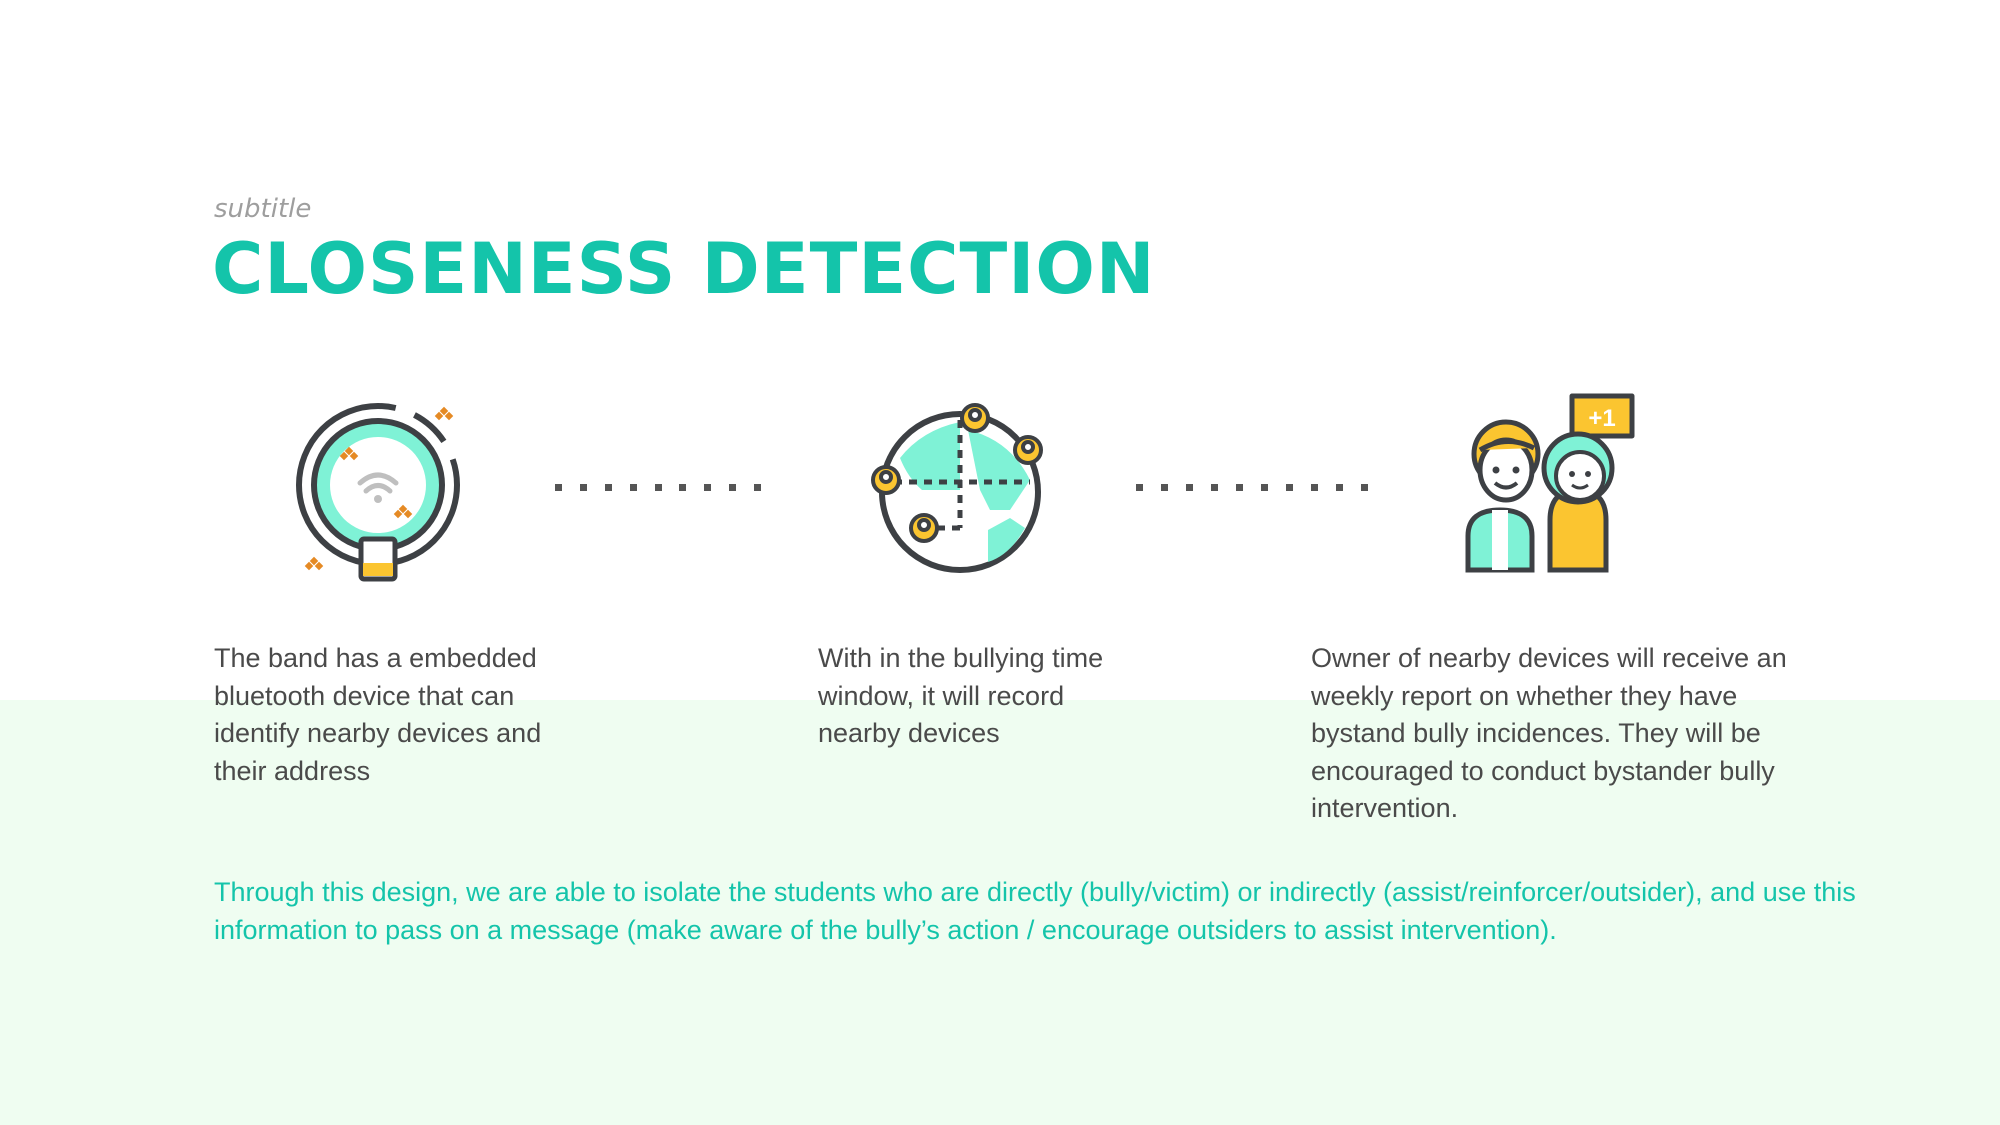  I want to click on globe-network-icon, so click(957, 488).